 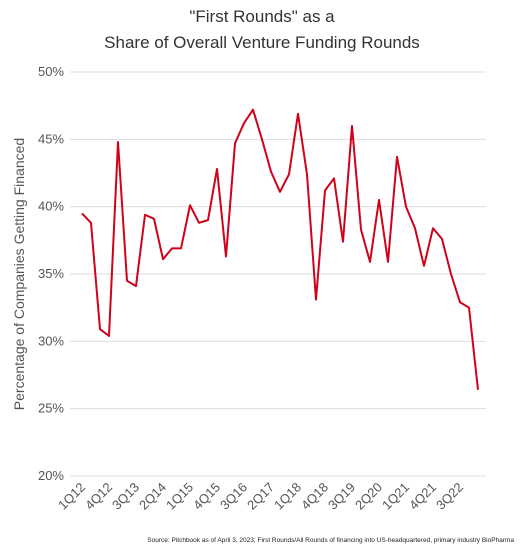 What do you see at coordinates (51, 71) in the screenshot?
I see `y-tick-label: 50%` at bounding box center [51, 71].